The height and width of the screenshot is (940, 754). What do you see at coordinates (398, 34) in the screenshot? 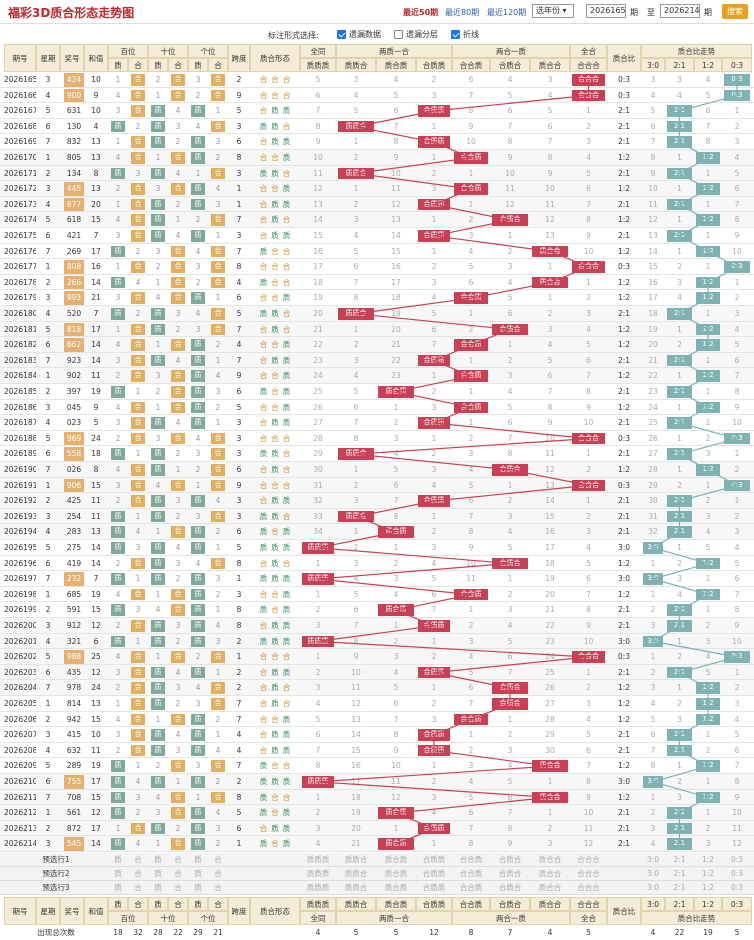
I see `checkbox-unchecked-icon` at bounding box center [398, 34].